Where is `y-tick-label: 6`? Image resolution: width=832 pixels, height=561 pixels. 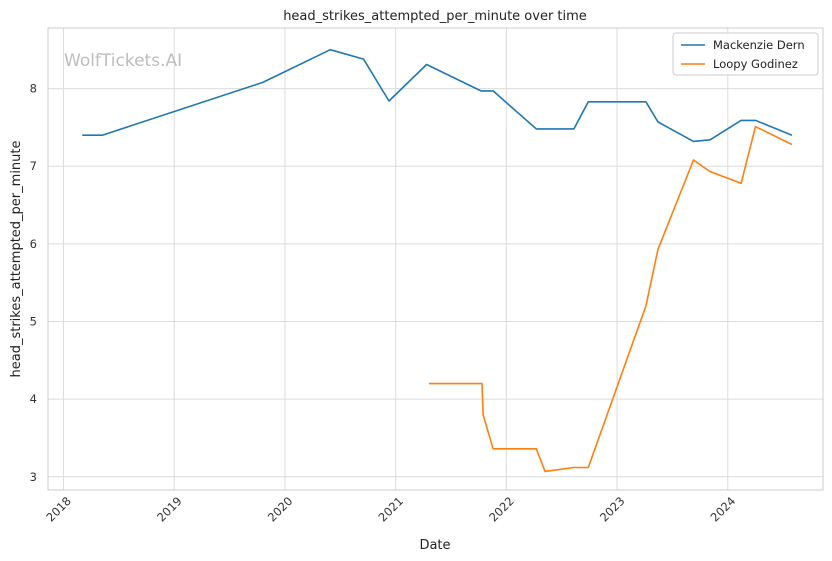 y-tick-label: 6 is located at coordinates (33, 244).